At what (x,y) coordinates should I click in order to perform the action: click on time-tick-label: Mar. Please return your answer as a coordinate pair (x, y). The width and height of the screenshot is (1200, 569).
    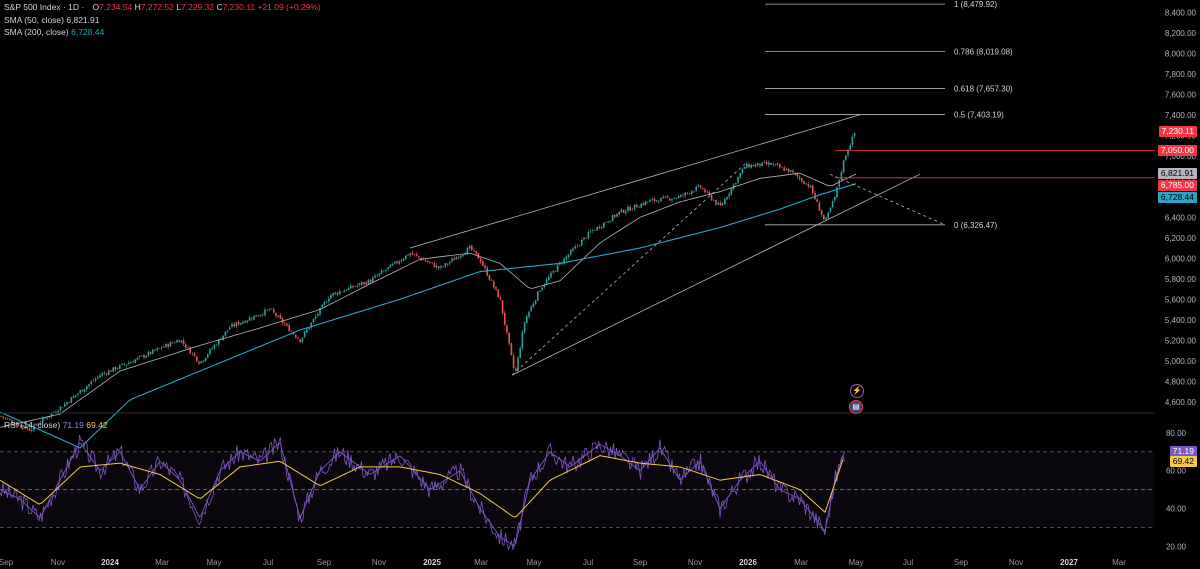
    Looking at the image, I should click on (481, 562).